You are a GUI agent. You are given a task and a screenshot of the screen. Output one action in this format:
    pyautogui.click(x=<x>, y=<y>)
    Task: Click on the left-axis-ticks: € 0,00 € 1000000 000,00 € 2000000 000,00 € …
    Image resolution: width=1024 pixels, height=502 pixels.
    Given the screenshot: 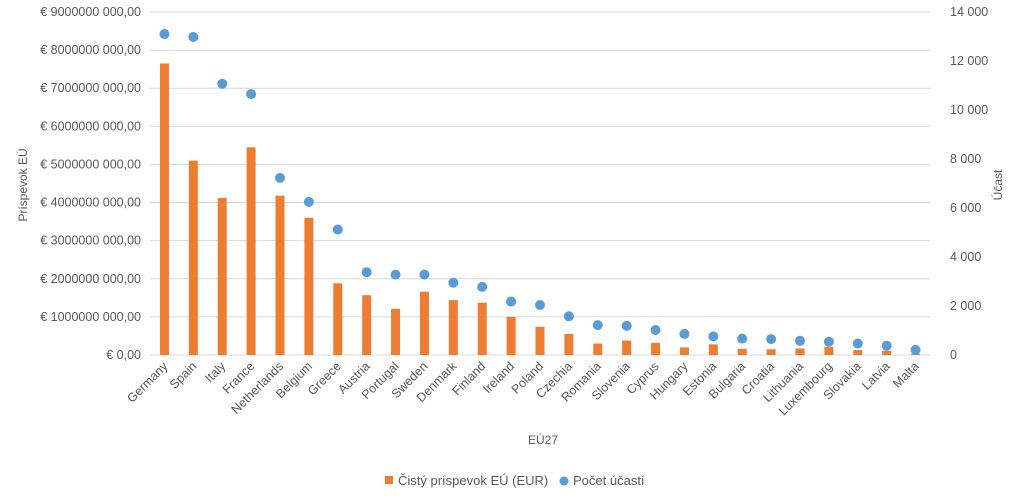 What is the action you would take?
    pyautogui.click(x=90, y=183)
    